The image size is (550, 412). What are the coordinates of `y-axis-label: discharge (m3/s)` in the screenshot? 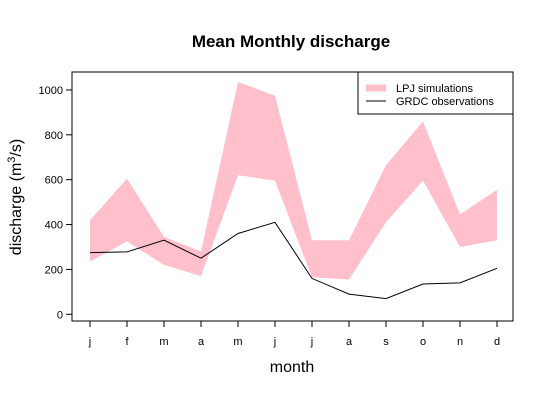 It's located at (15, 197).